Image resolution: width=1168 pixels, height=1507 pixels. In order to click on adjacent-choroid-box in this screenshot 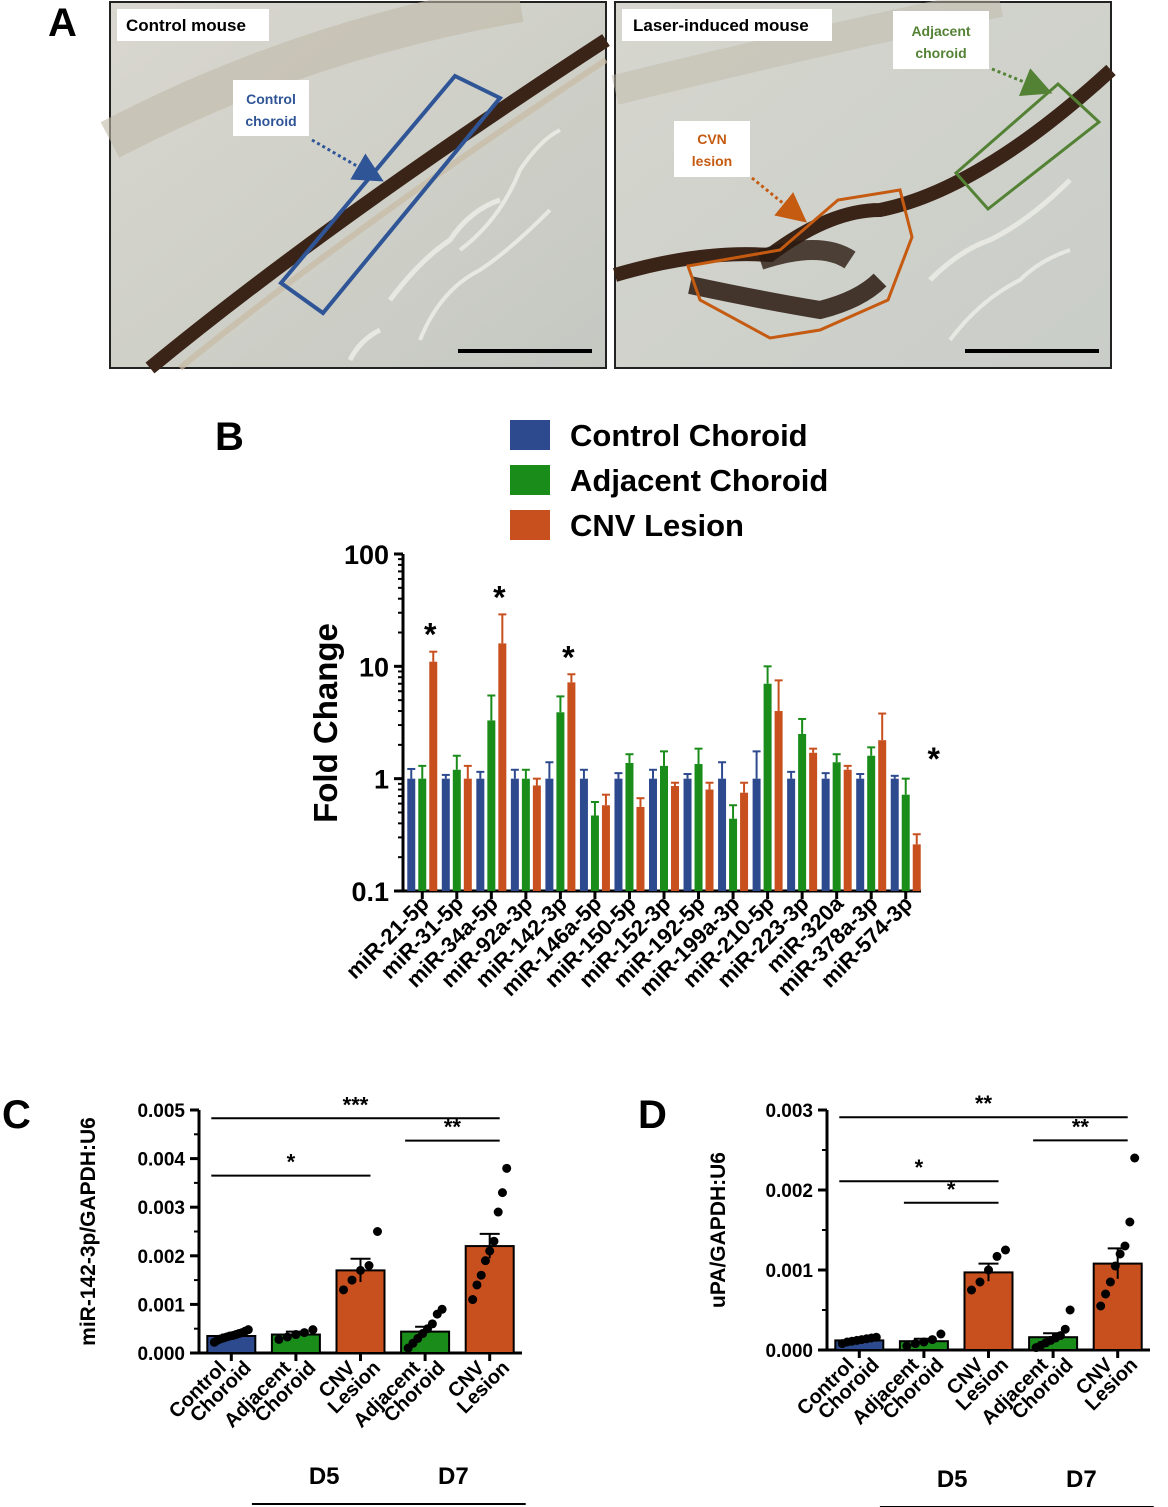, I will do `click(1027, 146)`.